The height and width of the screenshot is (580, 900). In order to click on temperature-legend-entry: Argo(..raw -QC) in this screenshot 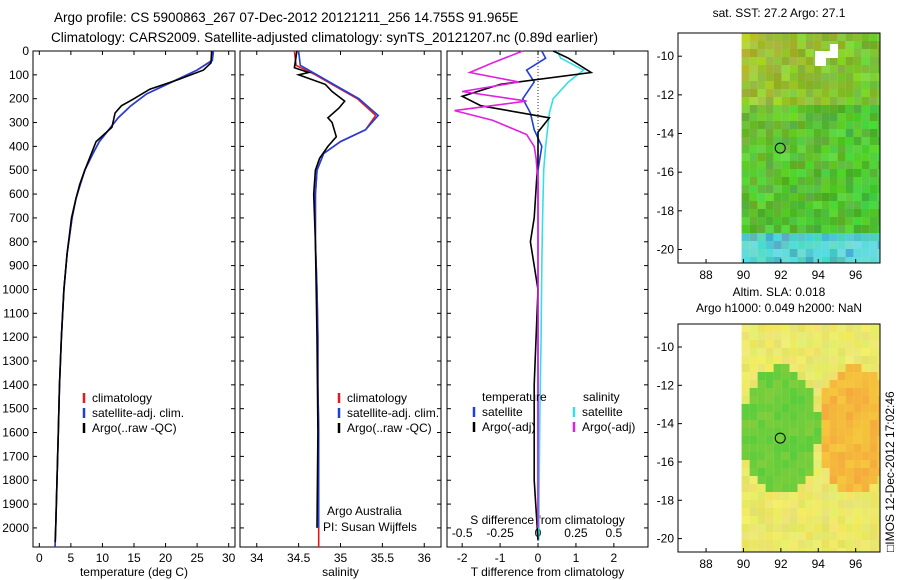, I will do `click(134, 428)`.